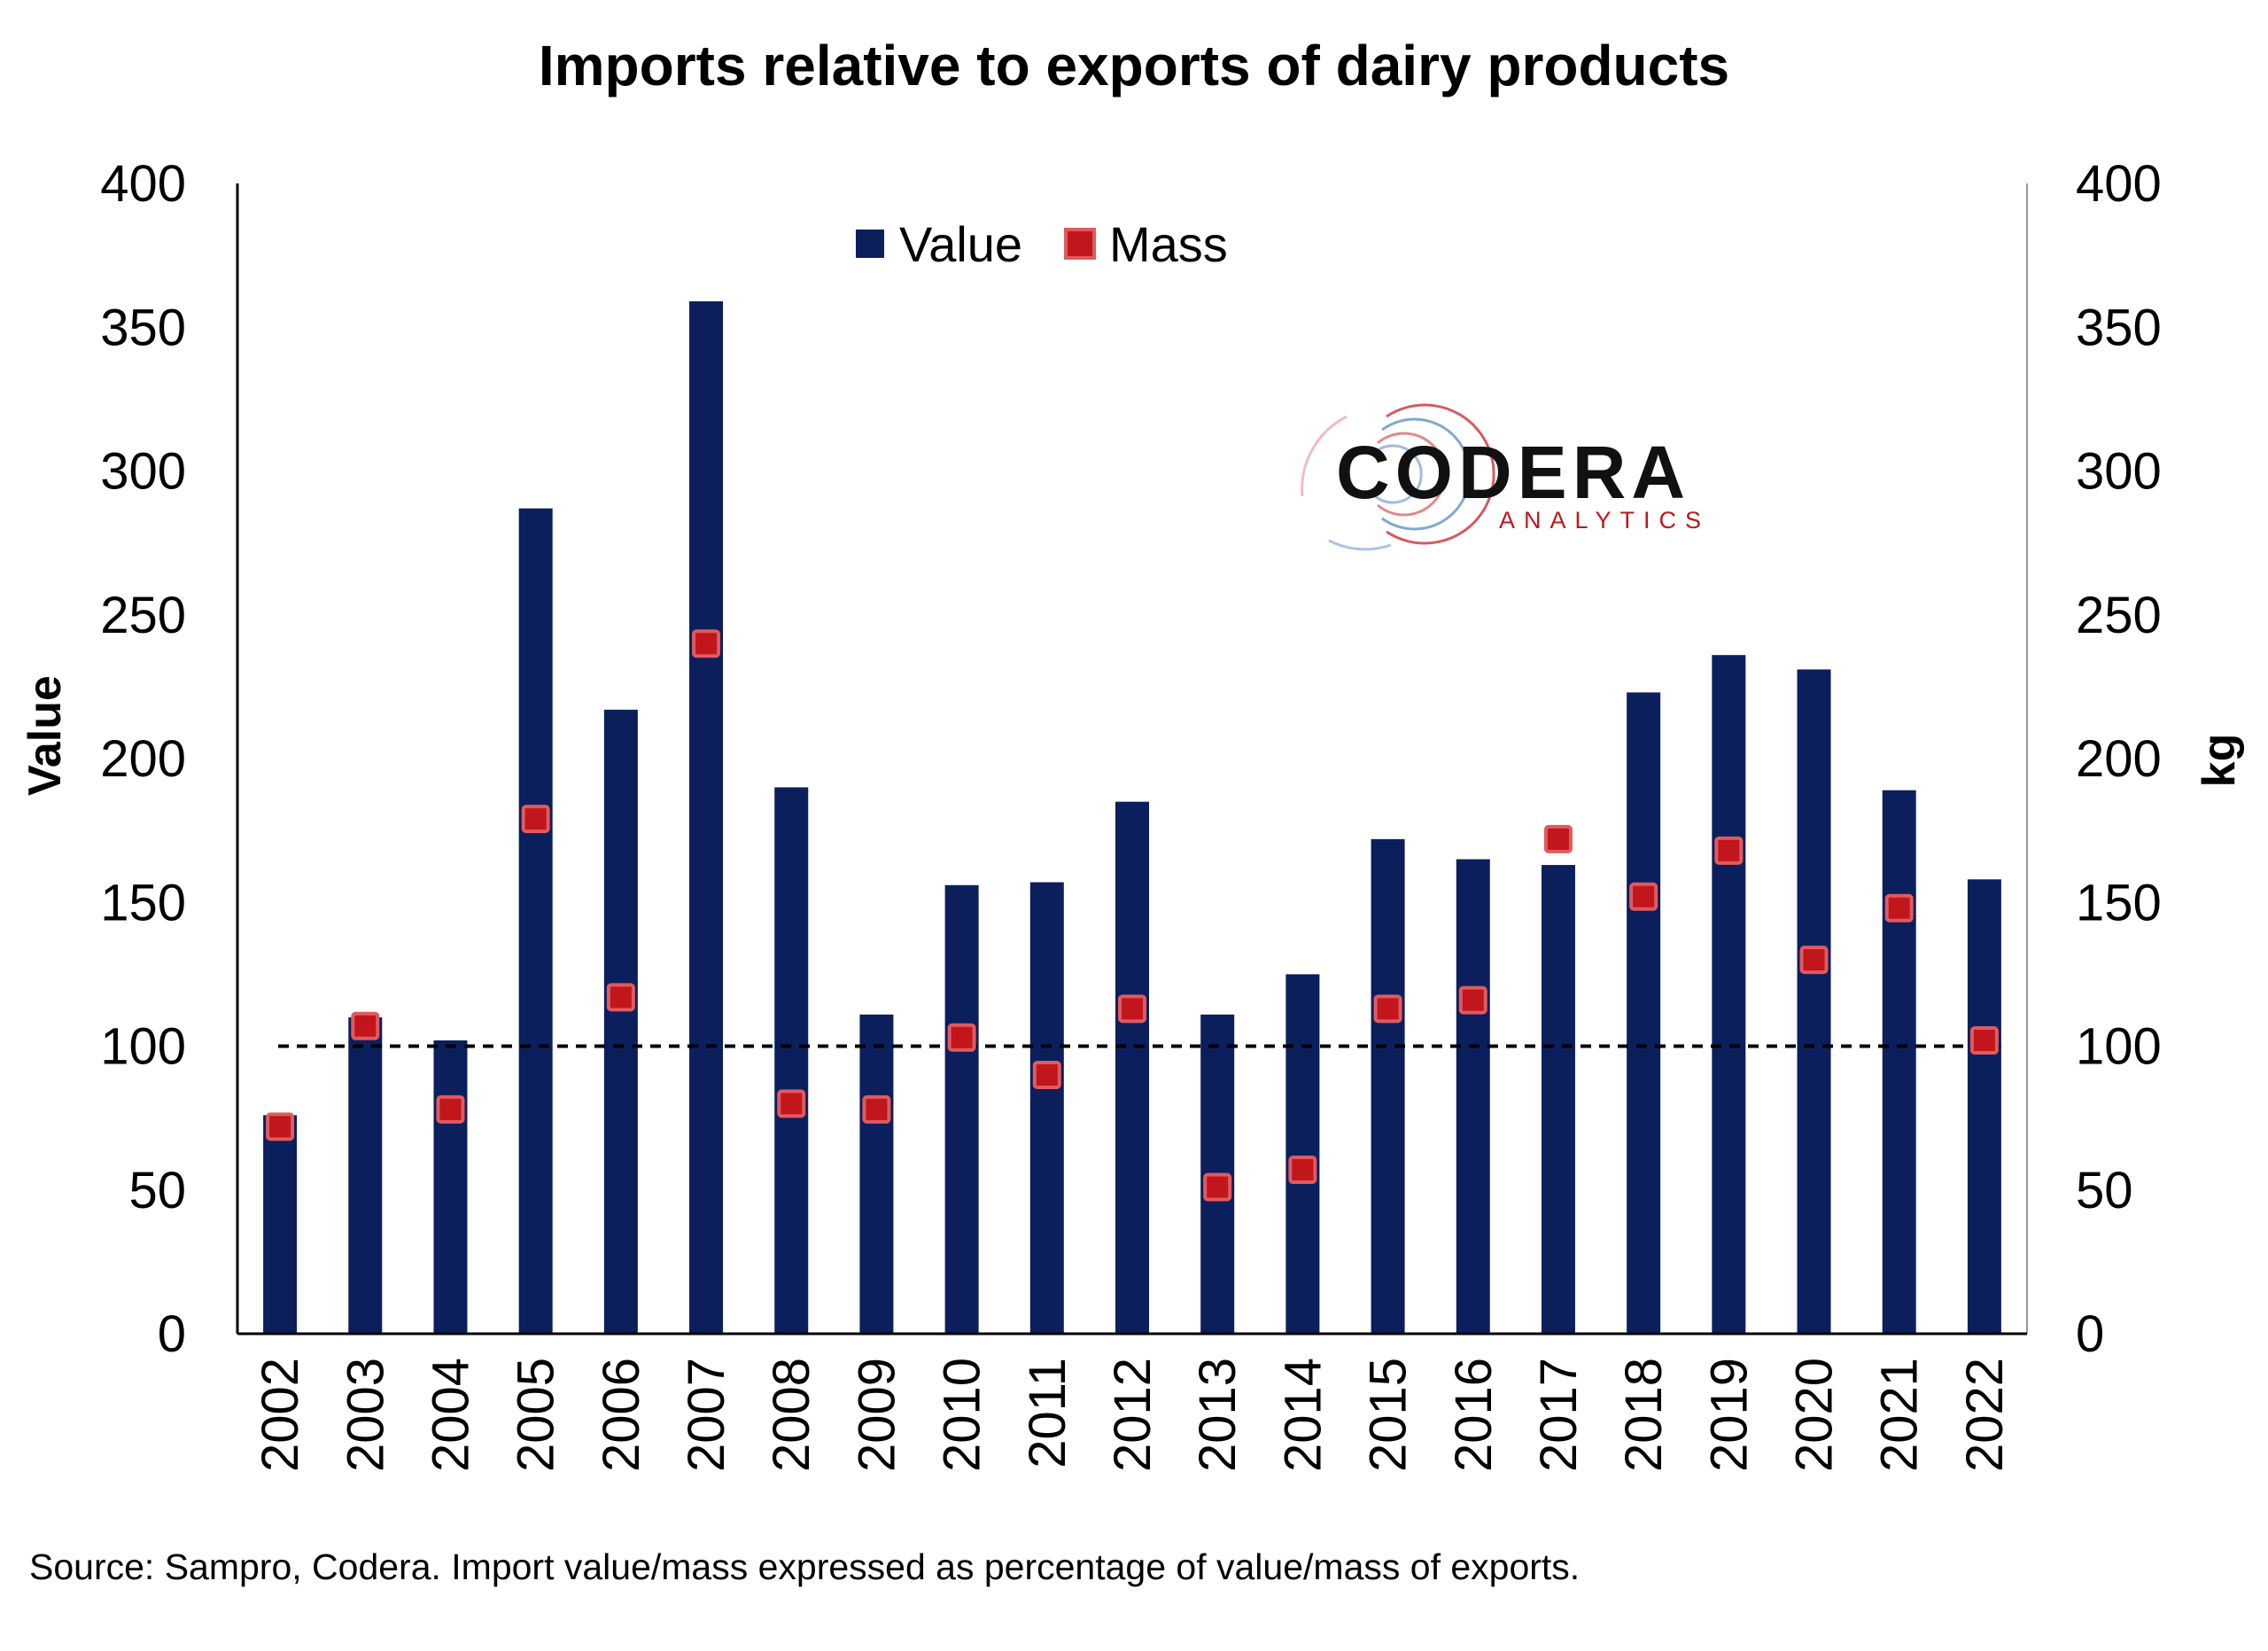 Image resolution: width=2268 pixels, height=1651 pixels. Describe the element at coordinates (706, 1415) in the screenshot. I see `x-tick-label: 2007` at that location.